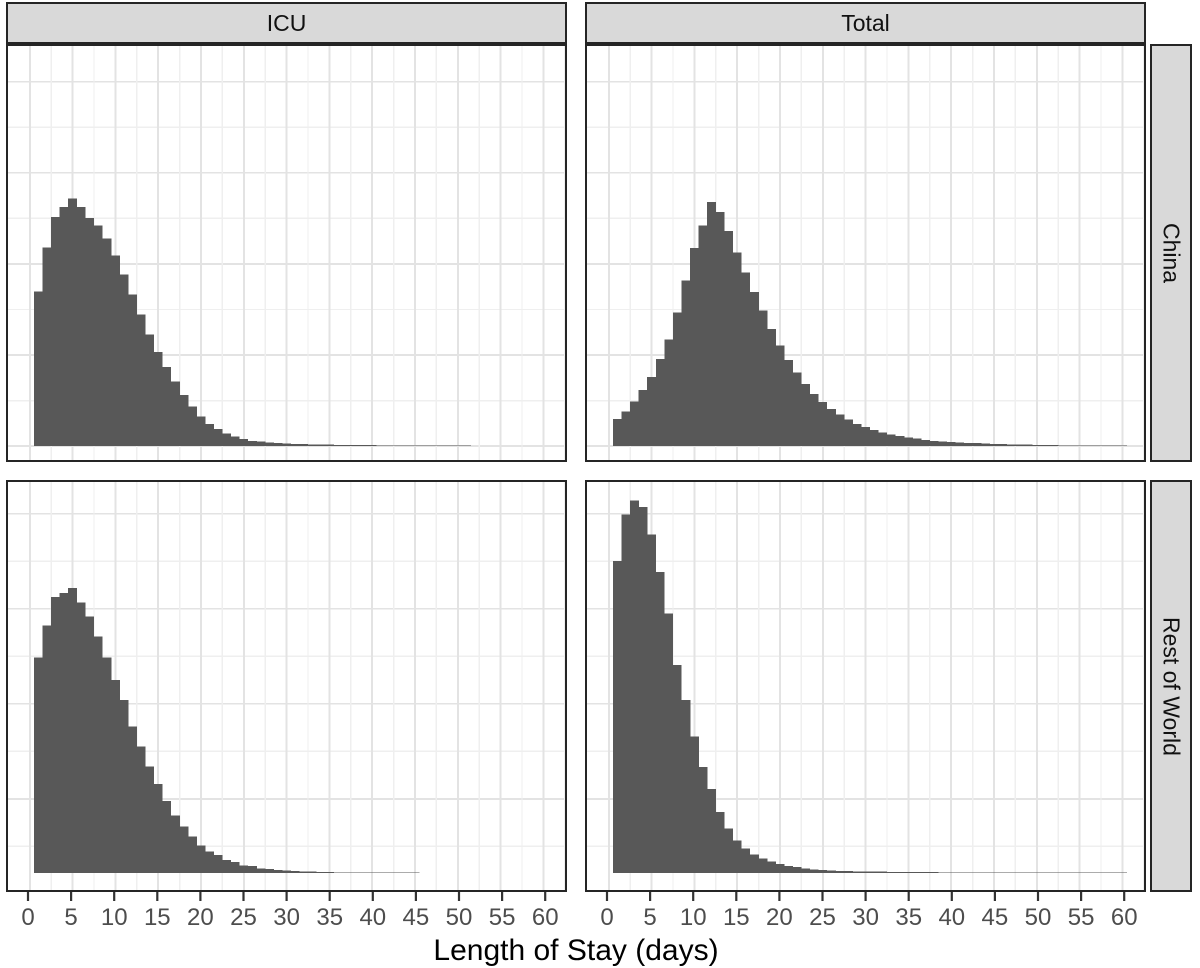 This screenshot has width=1200, height=968. I want to click on facet-strip-icu: ICU, so click(286, 23).